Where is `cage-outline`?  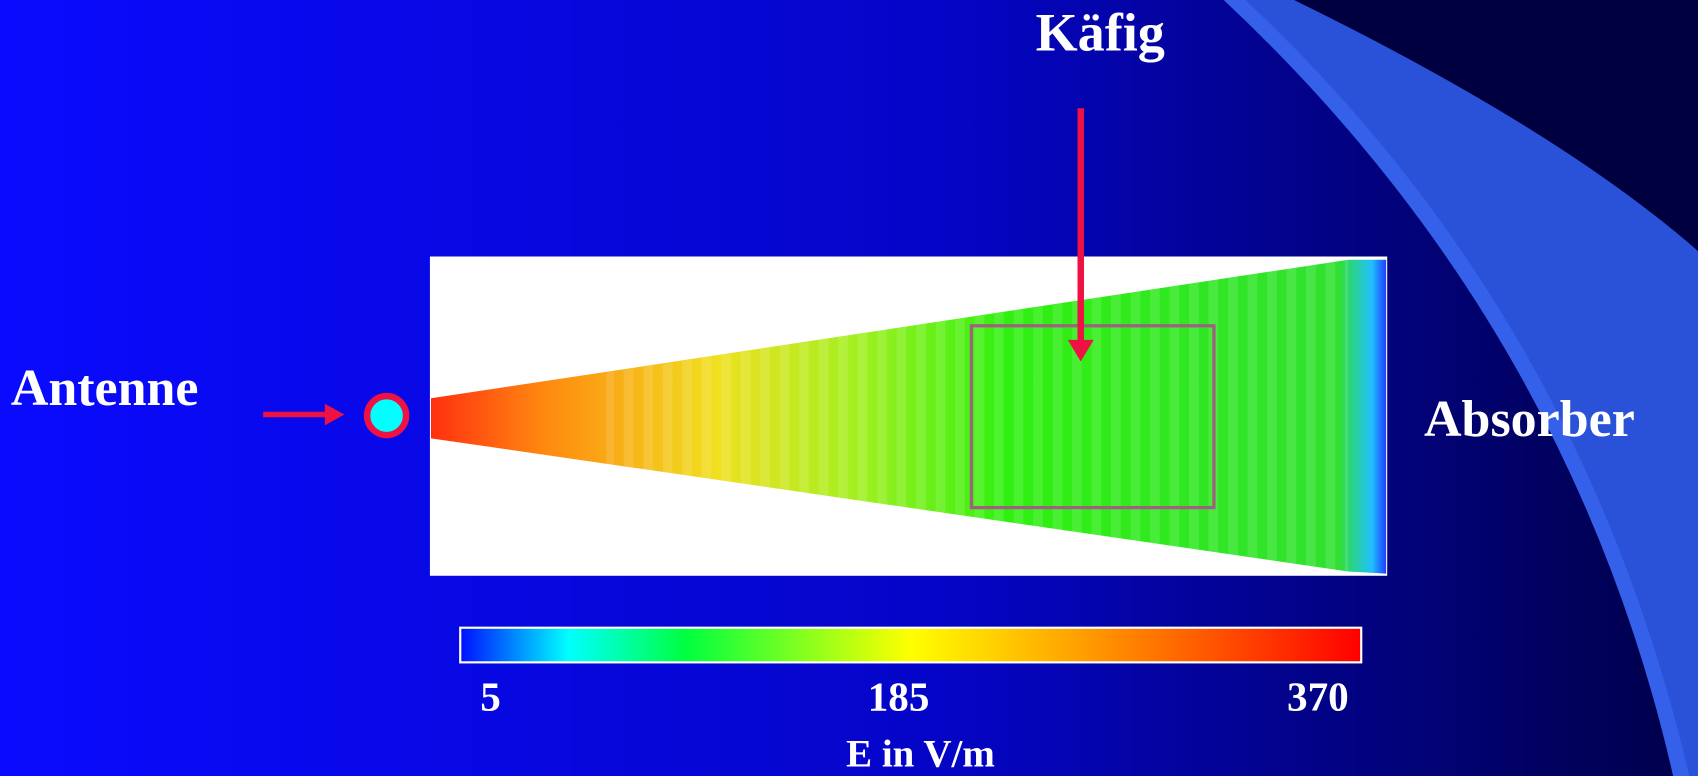 cage-outline is located at coordinates (1092, 417).